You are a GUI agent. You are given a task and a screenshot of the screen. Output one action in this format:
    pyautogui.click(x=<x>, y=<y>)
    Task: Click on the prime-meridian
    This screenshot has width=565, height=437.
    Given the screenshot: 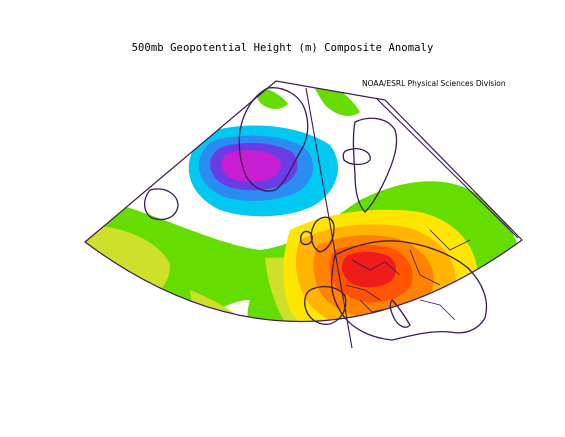 What is the action you would take?
    pyautogui.click(x=329, y=218)
    